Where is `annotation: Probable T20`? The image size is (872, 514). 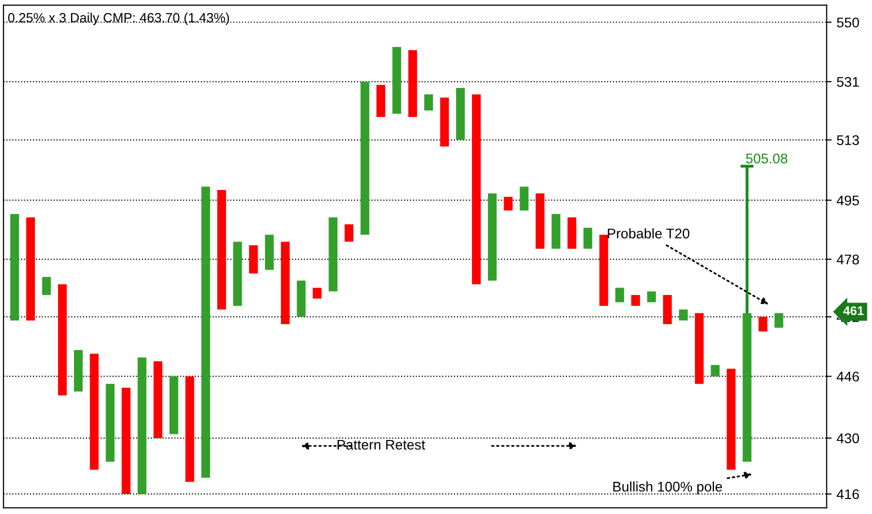
annotation: Probable T20 is located at coordinates (649, 233).